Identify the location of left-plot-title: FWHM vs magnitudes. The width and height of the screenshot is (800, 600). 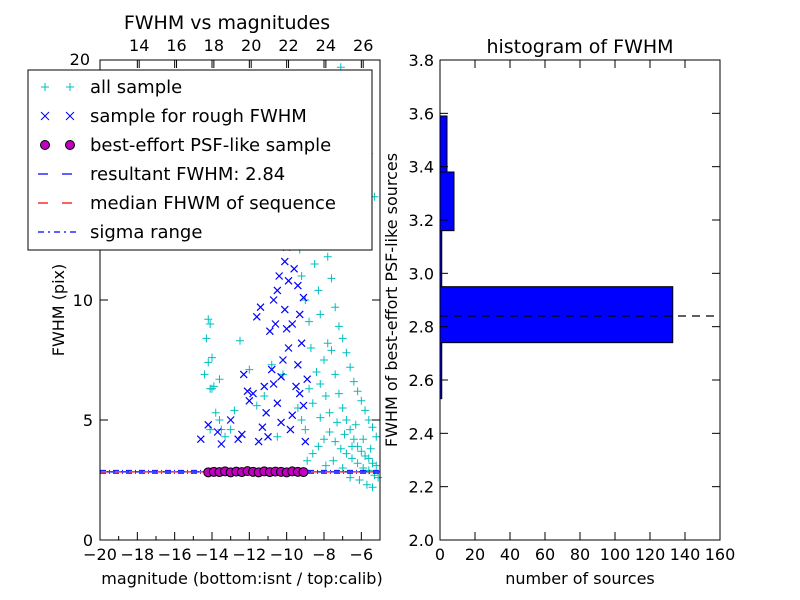
(227, 23).